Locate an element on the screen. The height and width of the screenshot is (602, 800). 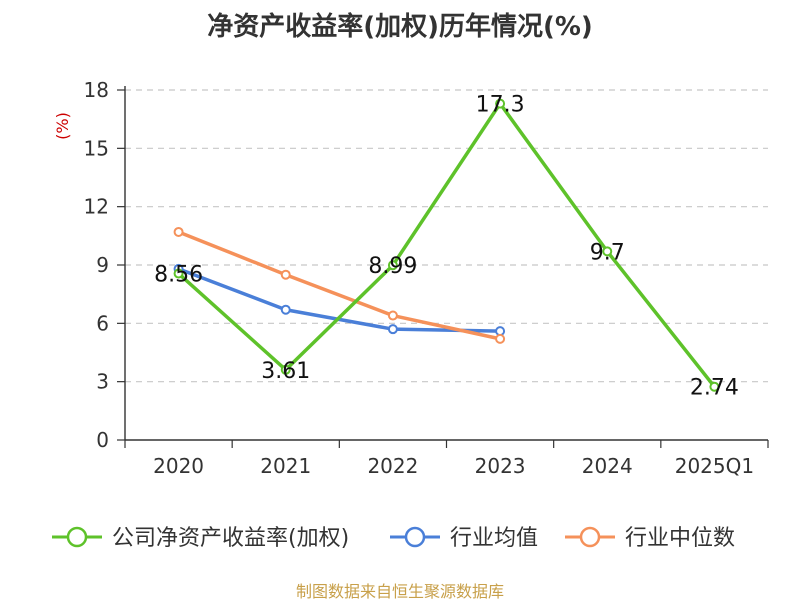
data-label: 9.7 is located at coordinates (607, 252).